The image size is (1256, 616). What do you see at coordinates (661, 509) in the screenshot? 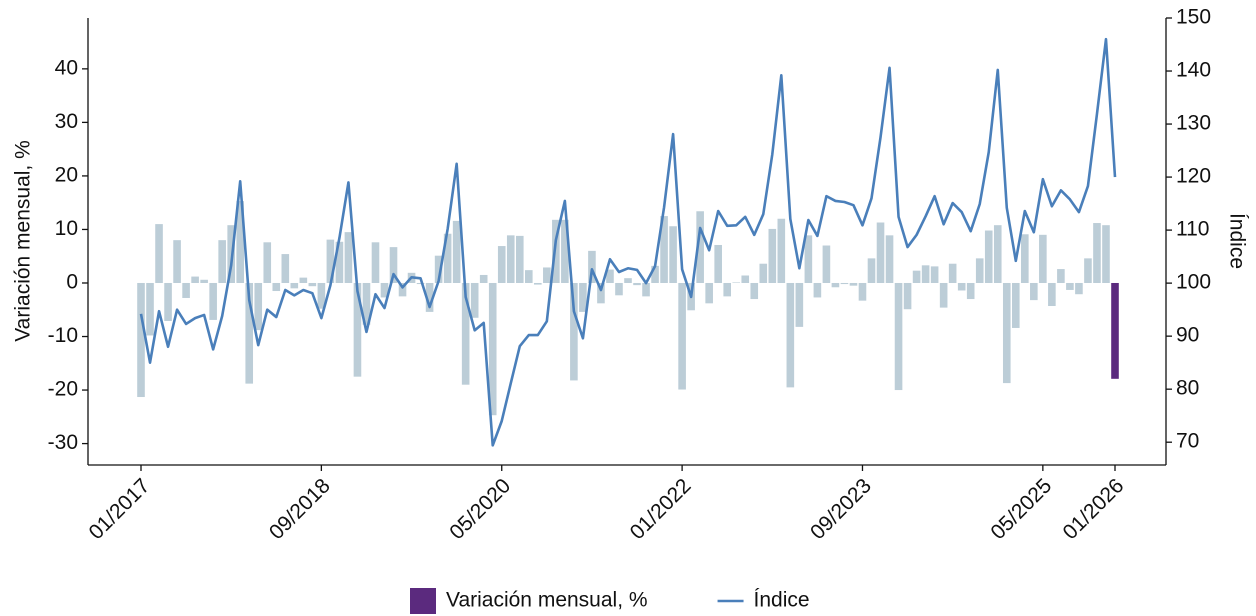
I see `x-tick-label: 01/2022` at bounding box center [661, 509].